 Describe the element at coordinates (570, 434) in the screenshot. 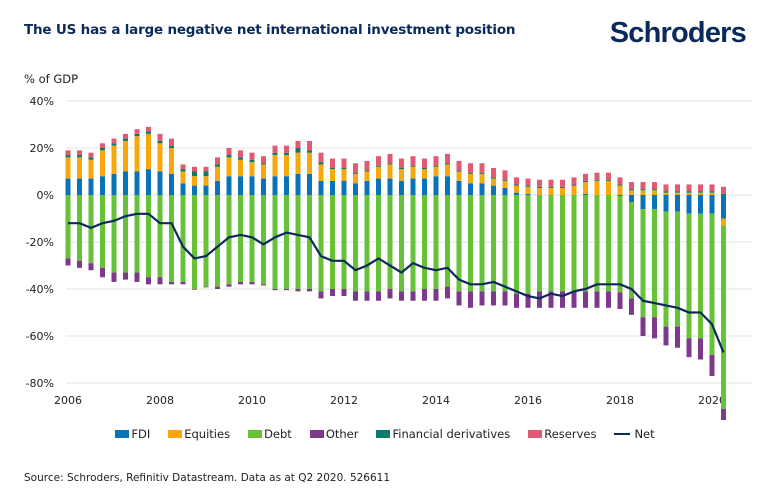

I see `legend-label: Reserves` at that location.